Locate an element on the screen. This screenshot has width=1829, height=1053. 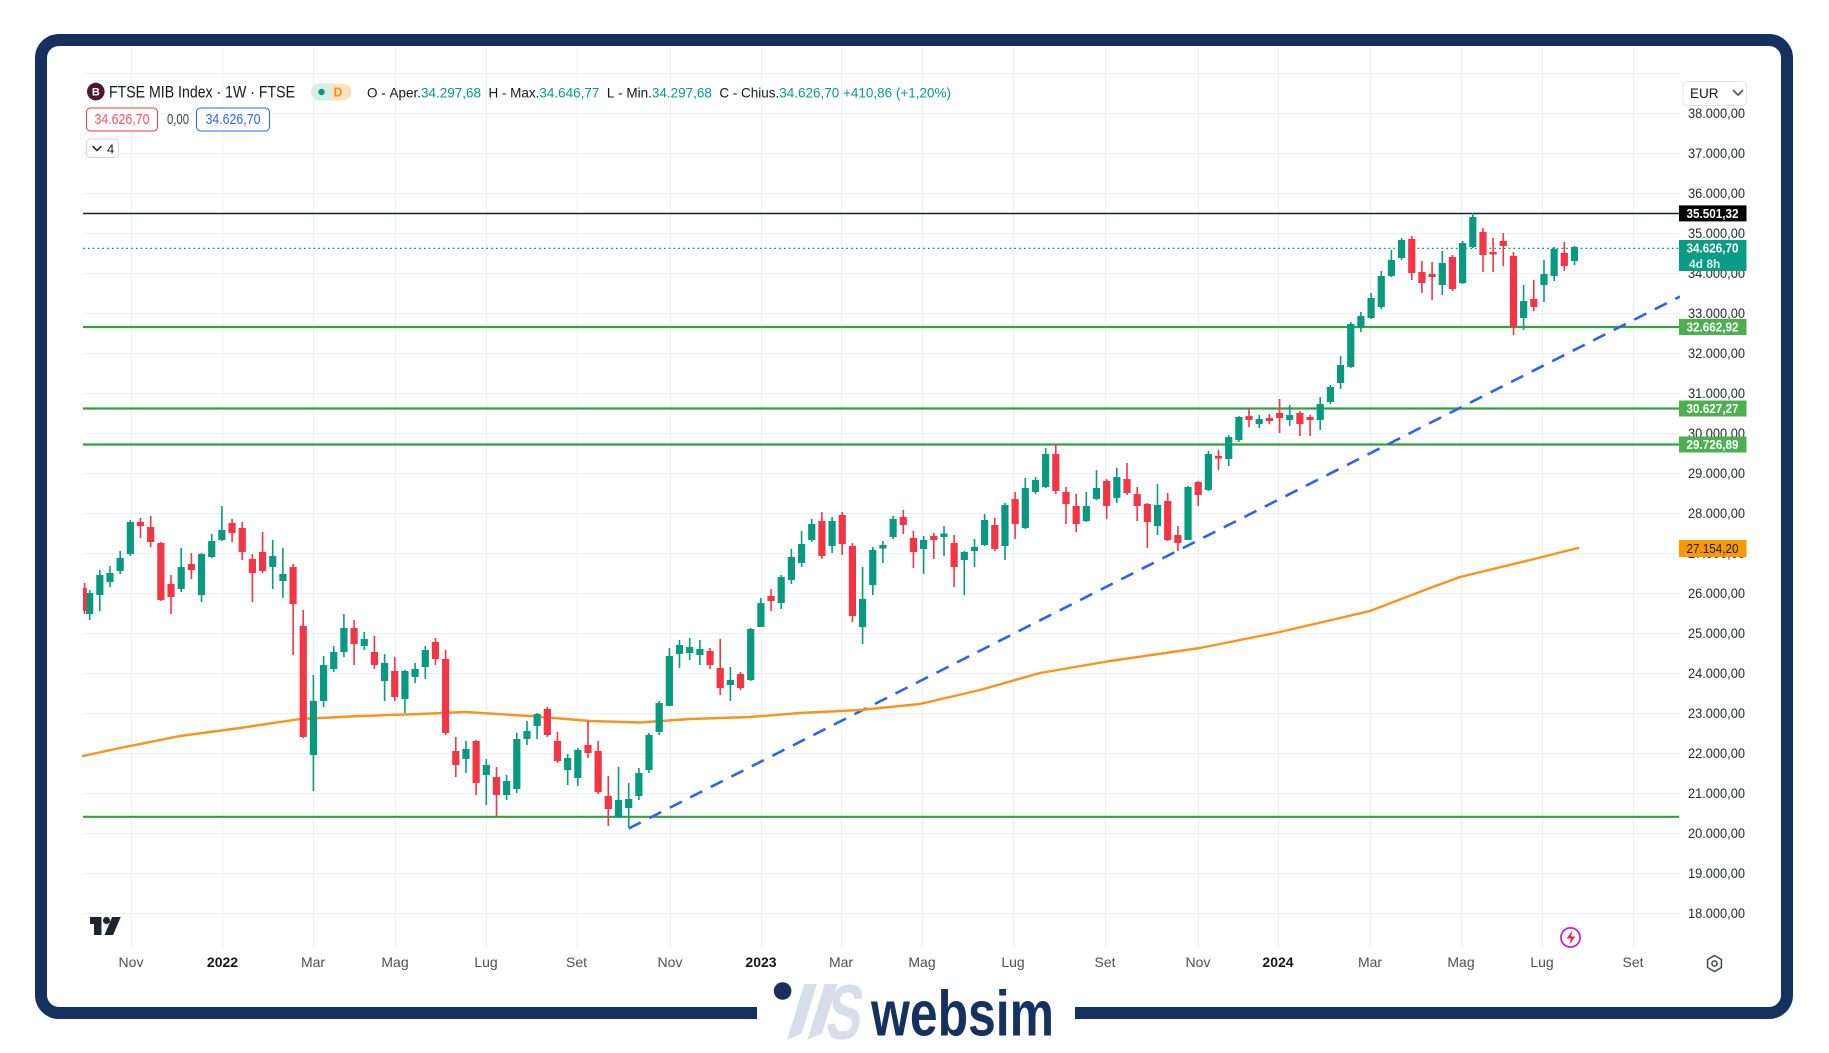
svg-text: 36.000,00 is located at coordinates (1716, 193).